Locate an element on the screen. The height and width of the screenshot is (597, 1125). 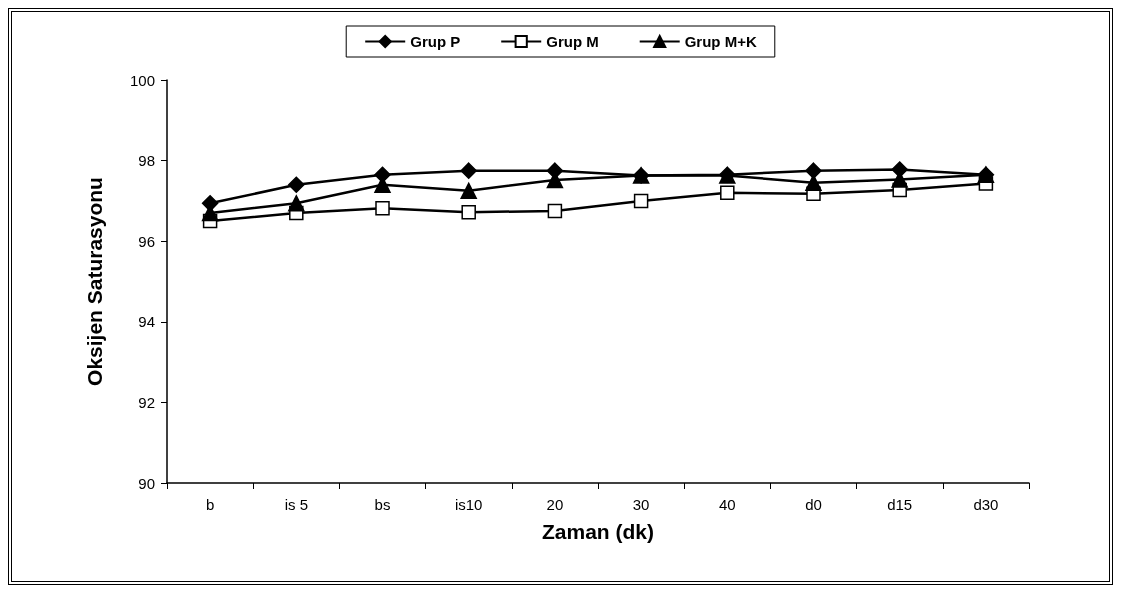
x-tick-label: d15 is located at coordinates (900, 504).